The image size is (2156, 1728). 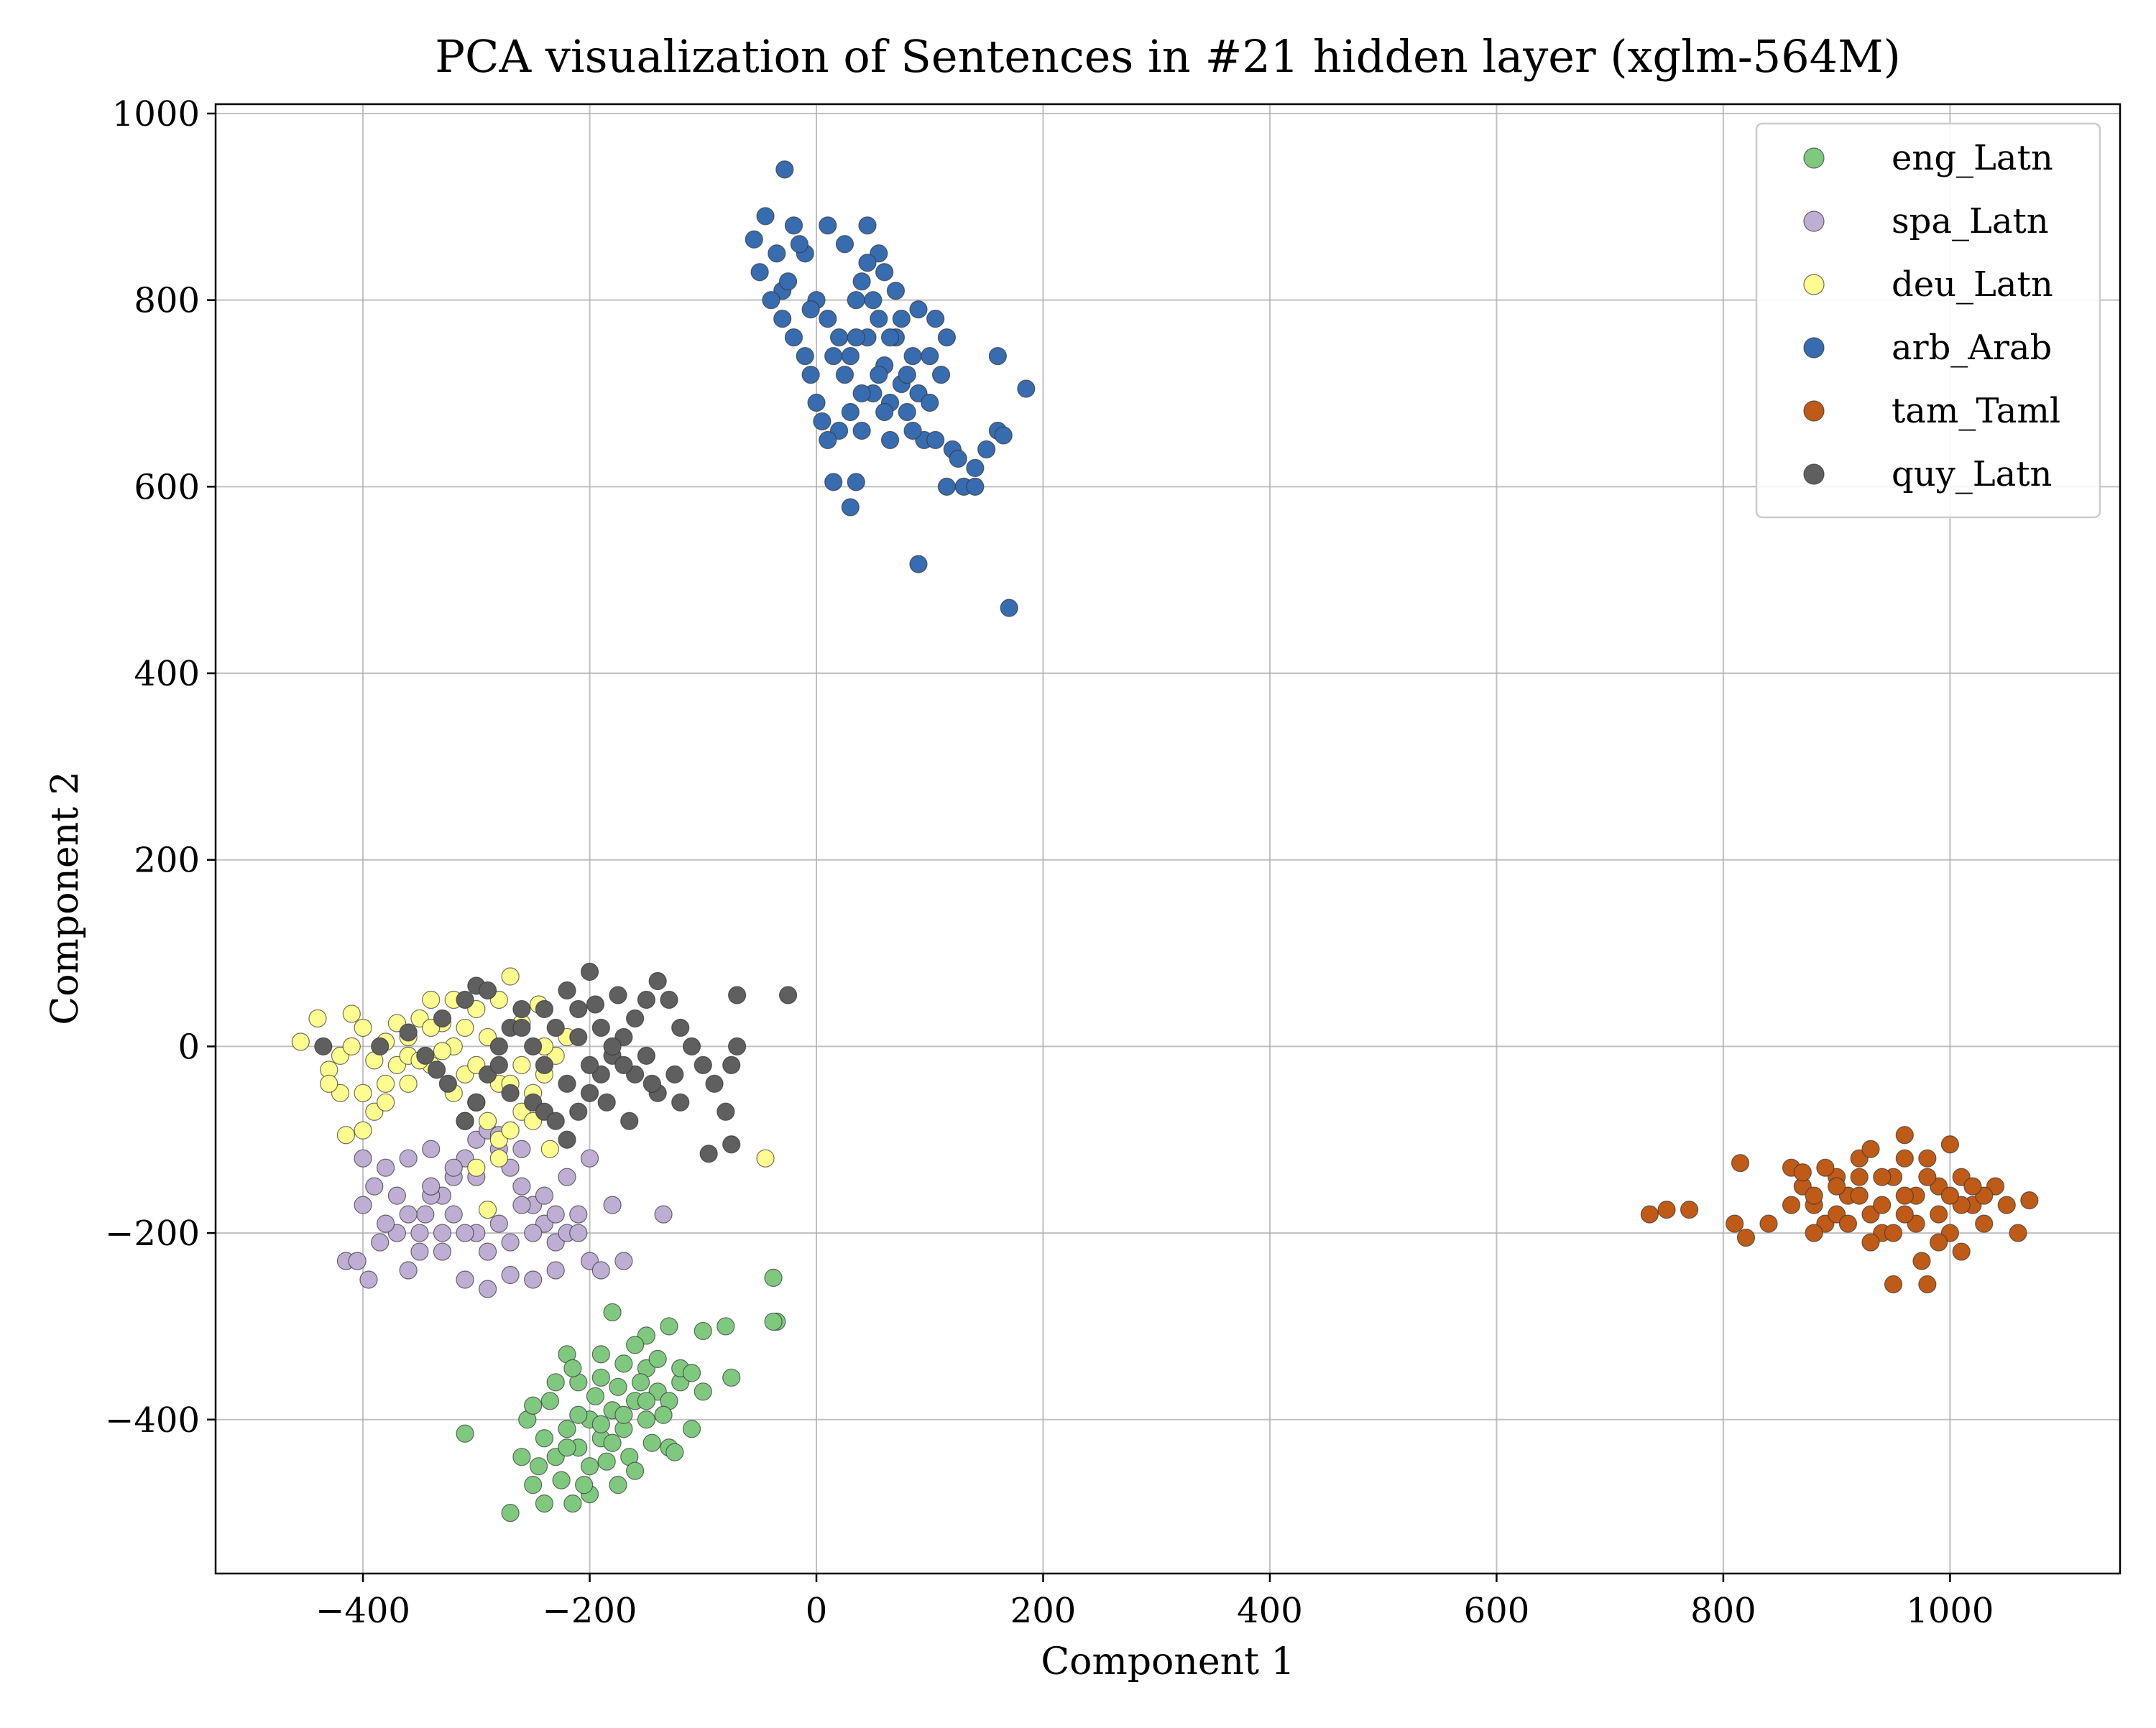 I want to click on x-tick-label: −400, so click(x=362, y=1611).